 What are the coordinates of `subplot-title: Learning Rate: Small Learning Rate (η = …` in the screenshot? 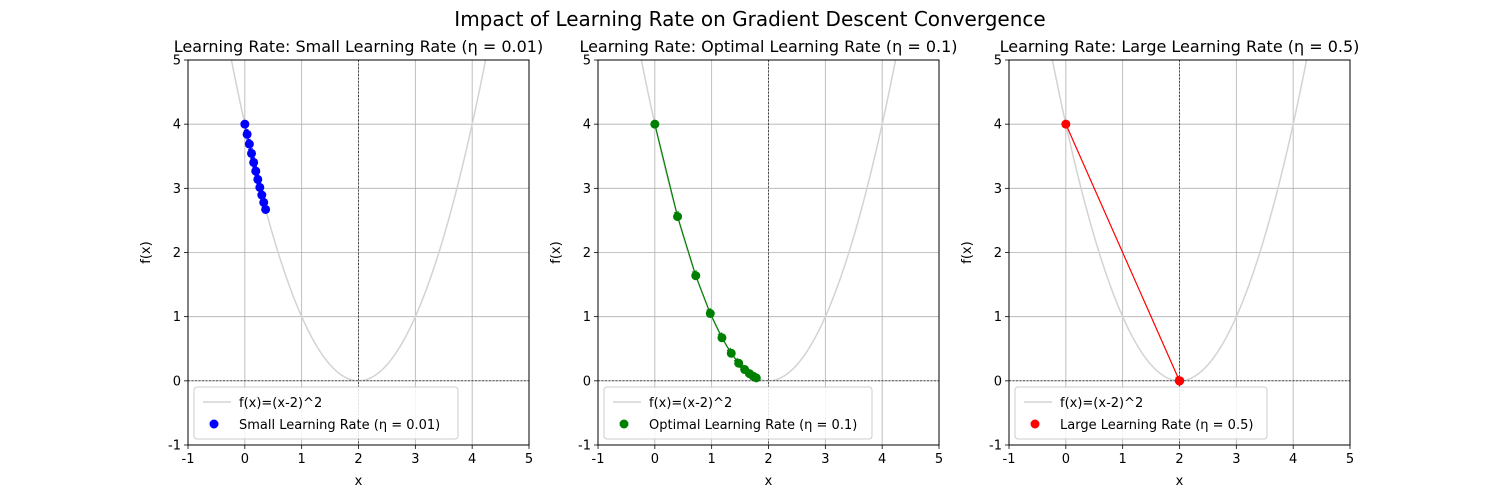 It's located at (358, 46).